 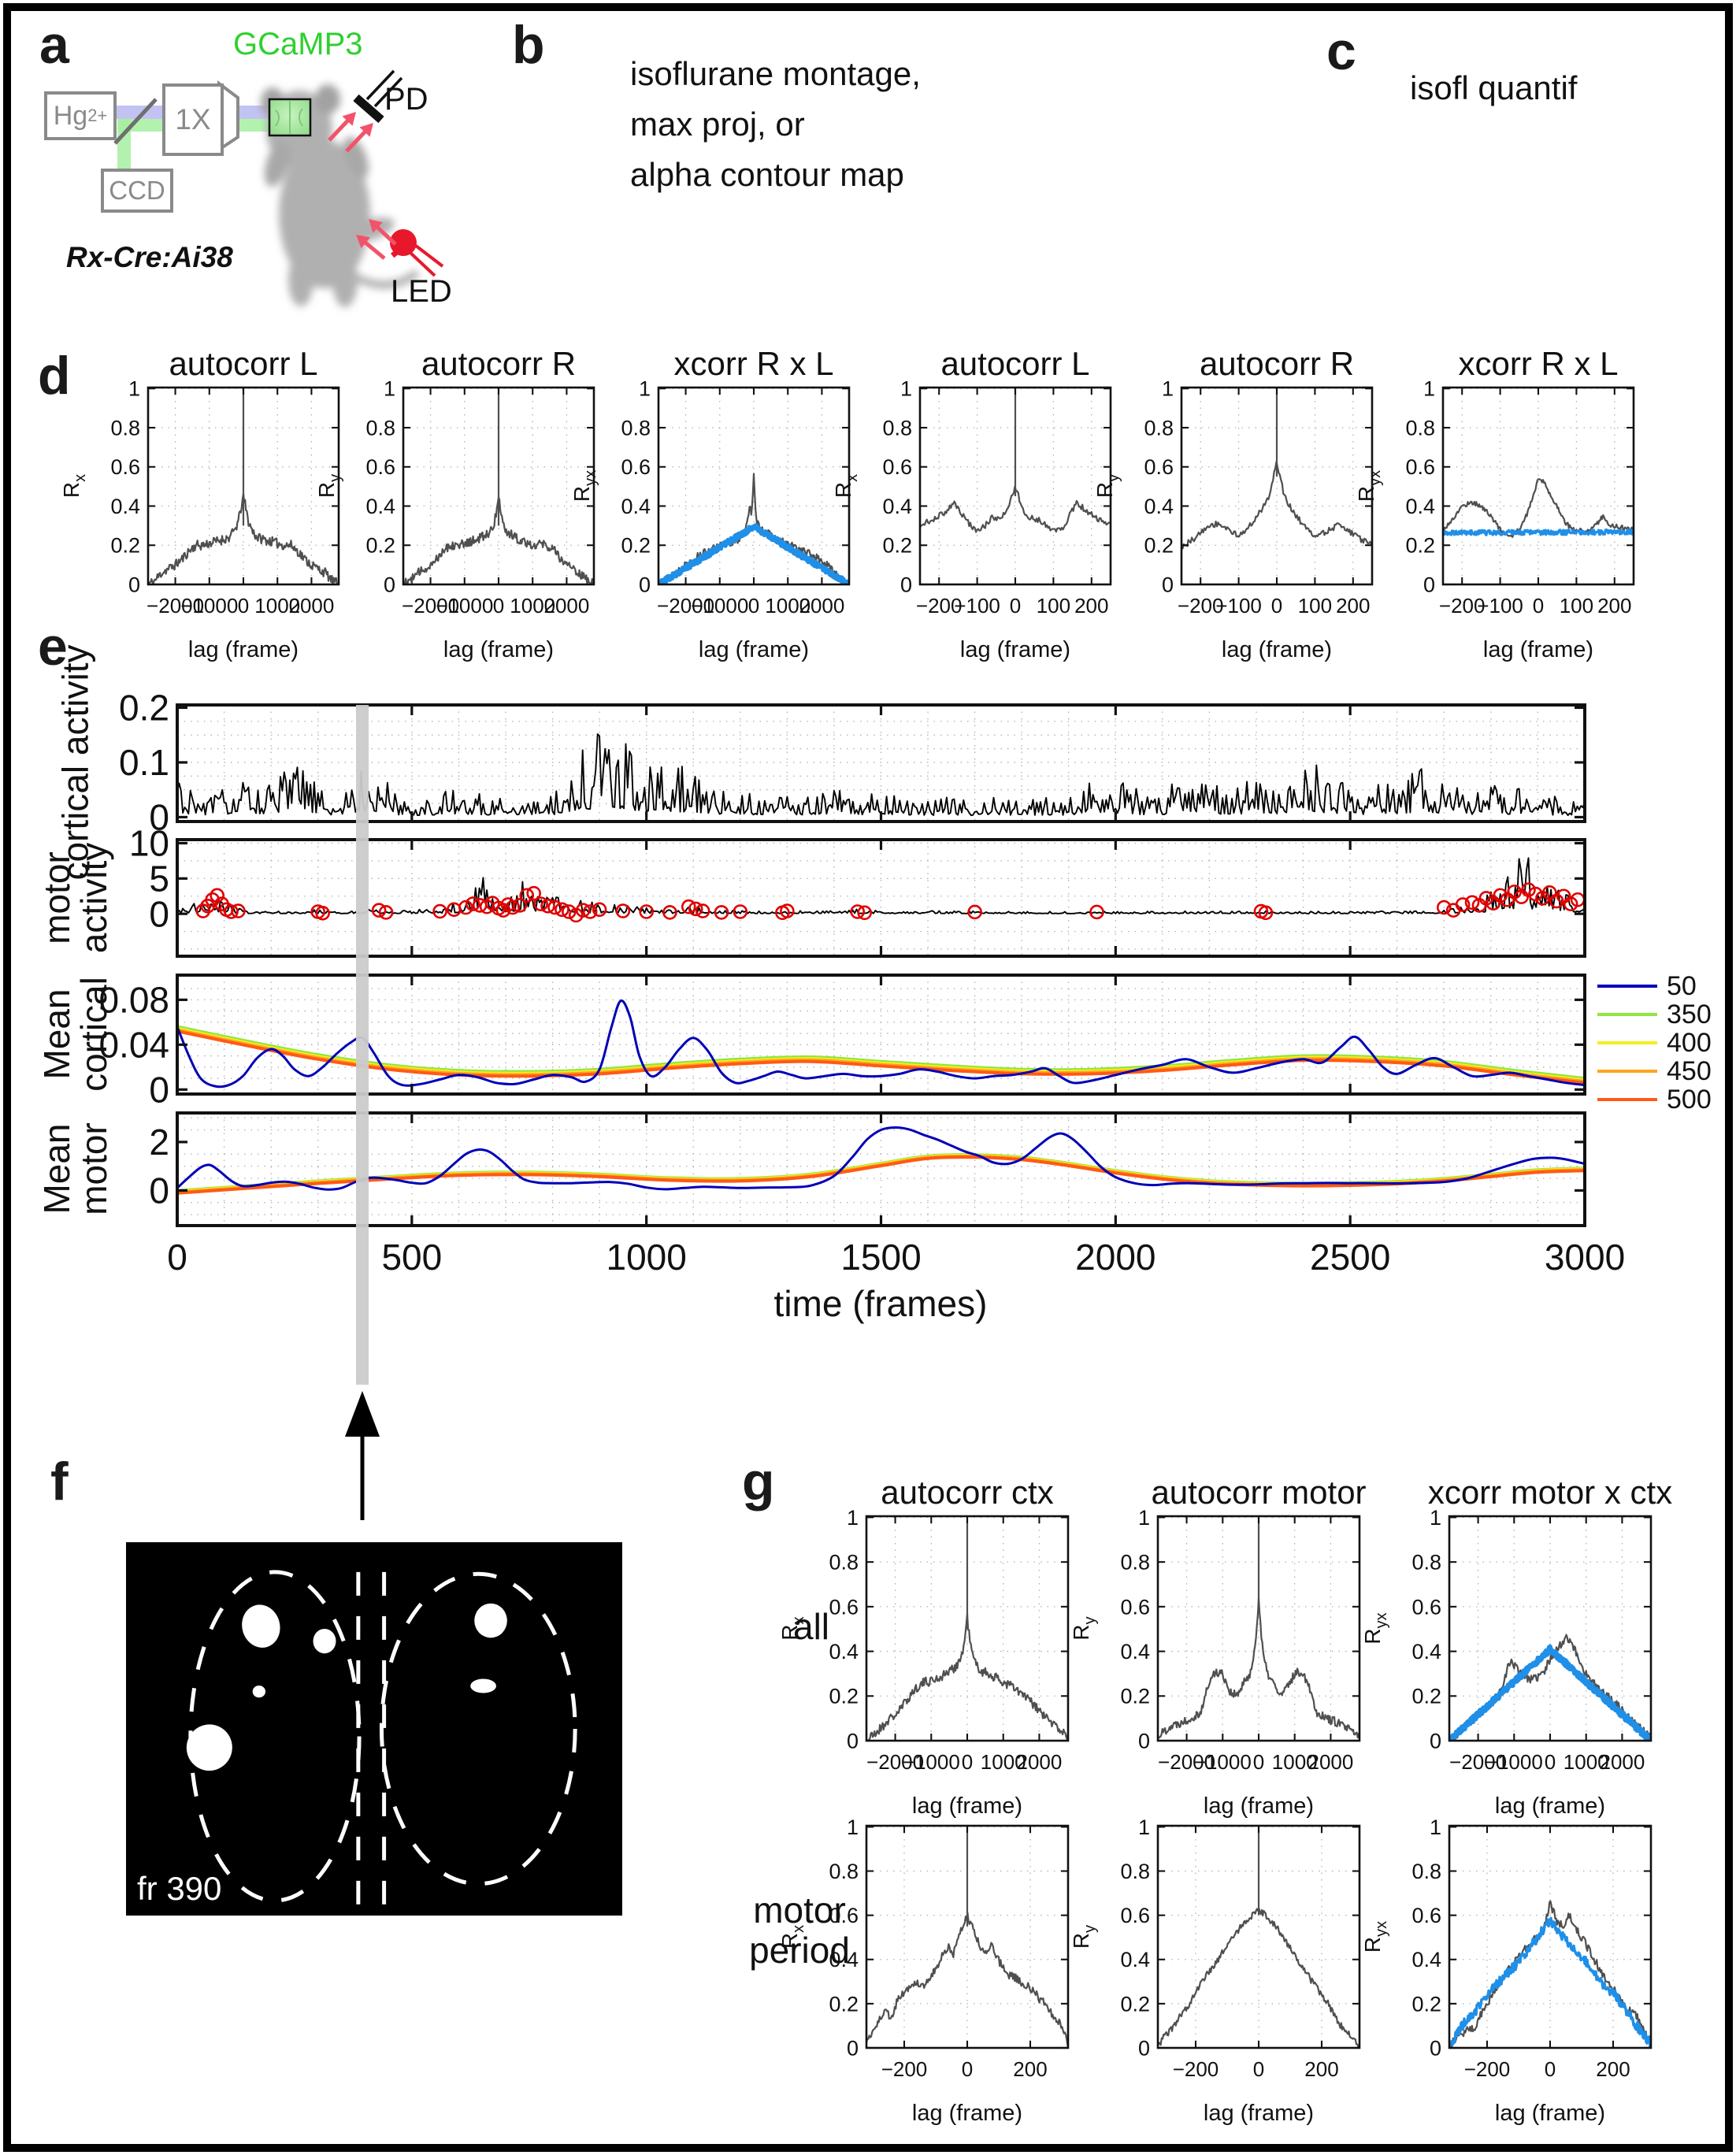 What do you see at coordinates (584, 486) in the screenshot?
I see `svg-text: Ryx` at bounding box center [584, 486].